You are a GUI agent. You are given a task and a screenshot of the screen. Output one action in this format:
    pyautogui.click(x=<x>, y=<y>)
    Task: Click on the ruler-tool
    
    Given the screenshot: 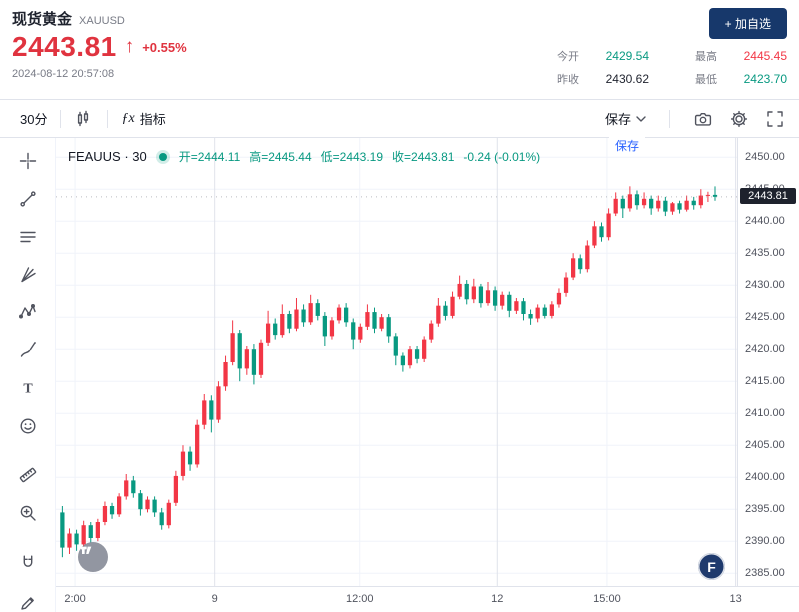 What is the action you would take?
    pyautogui.click(x=28, y=475)
    